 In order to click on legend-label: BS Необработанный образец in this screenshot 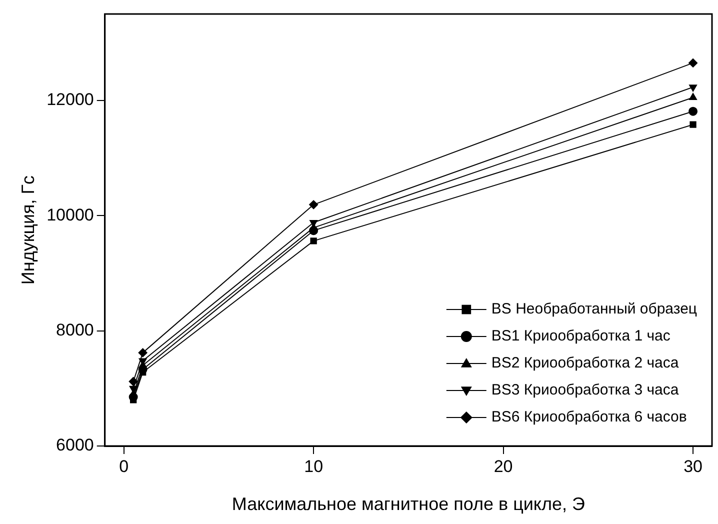, I will do `click(594, 309)`.